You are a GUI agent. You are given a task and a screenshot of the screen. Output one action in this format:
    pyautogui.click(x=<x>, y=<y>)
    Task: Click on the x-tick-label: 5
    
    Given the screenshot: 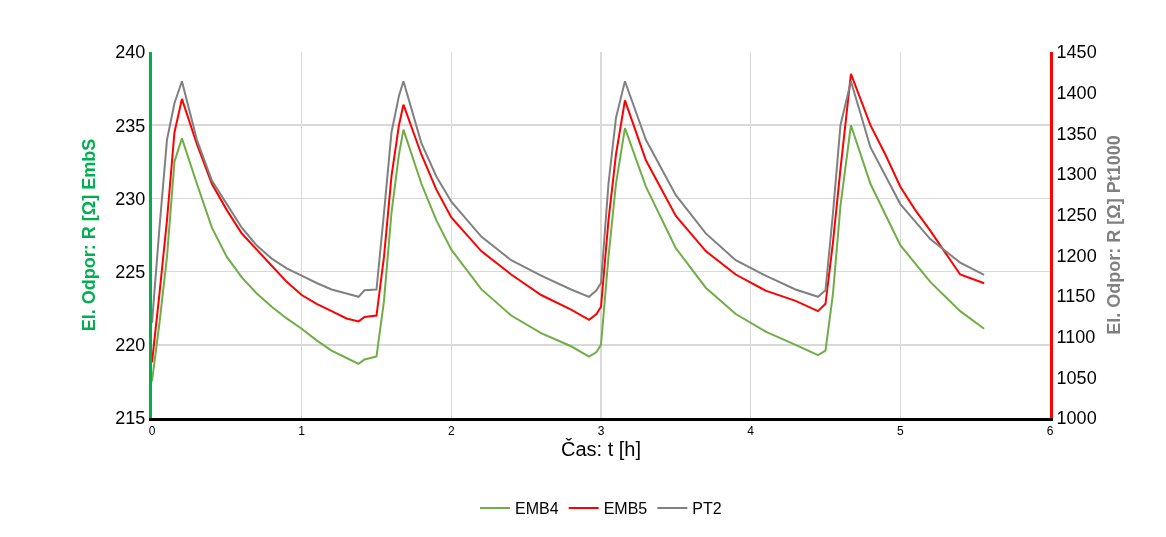 What is the action you would take?
    pyautogui.click(x=900, y=431)
    